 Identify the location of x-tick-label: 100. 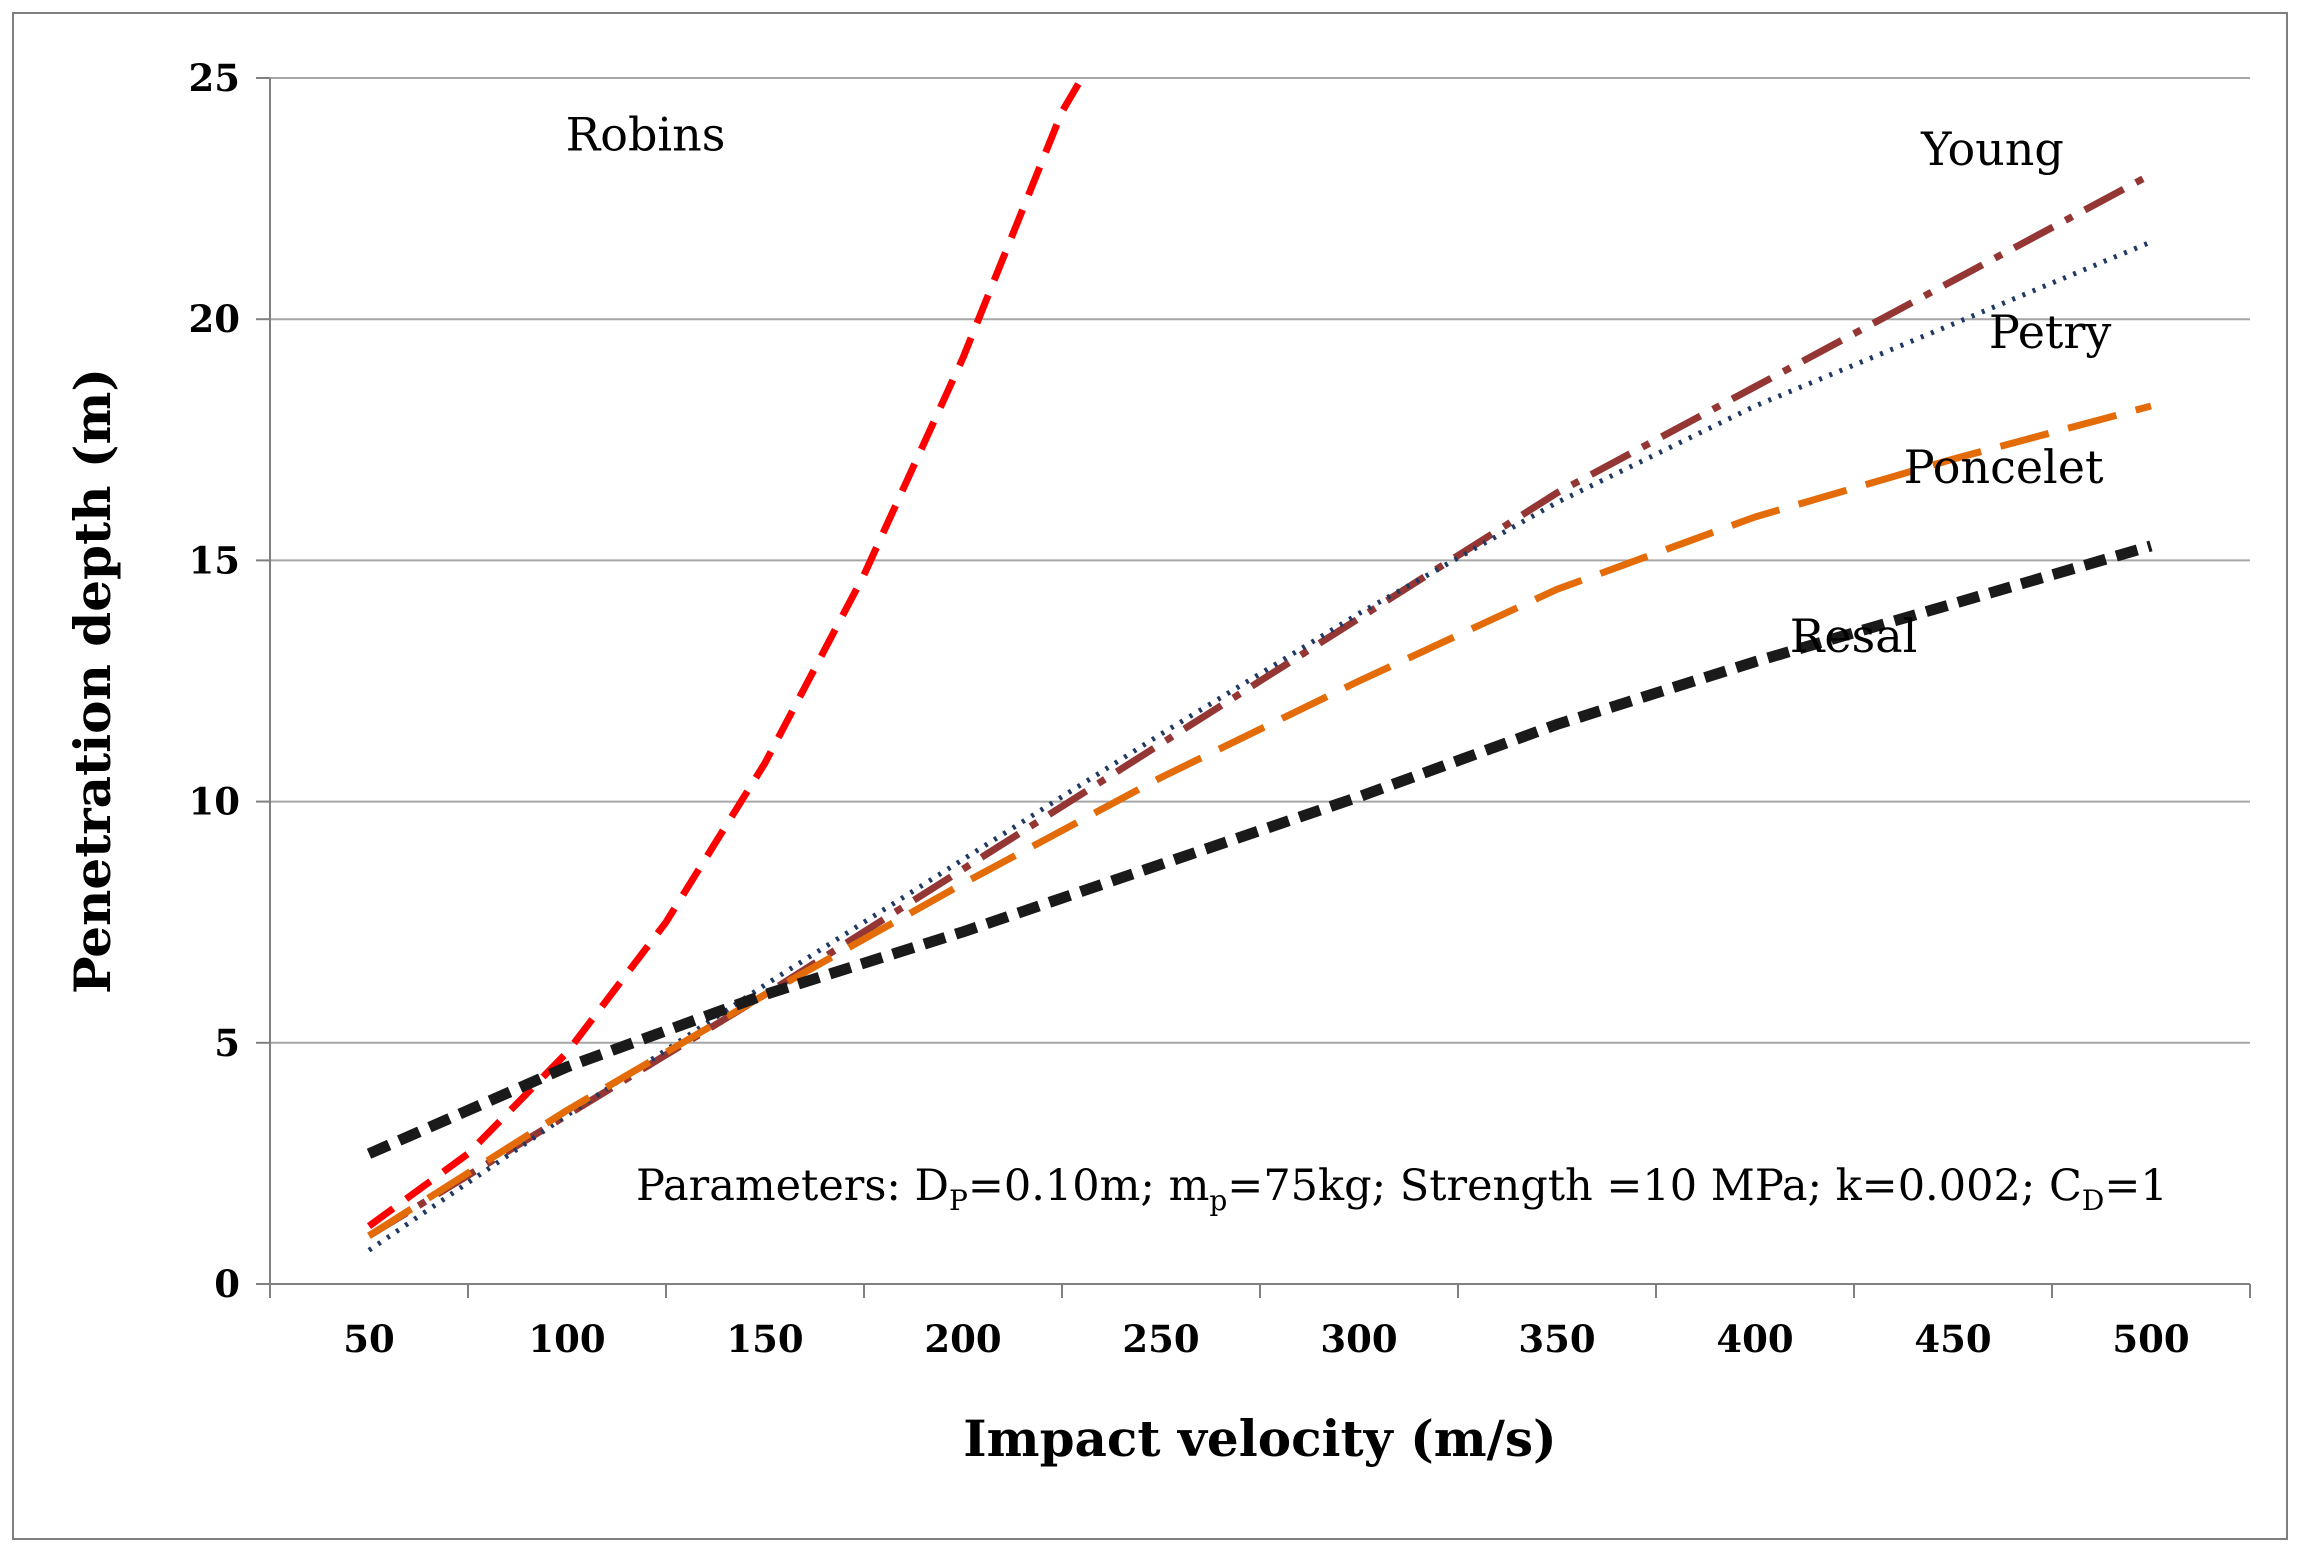
(566, 1339).